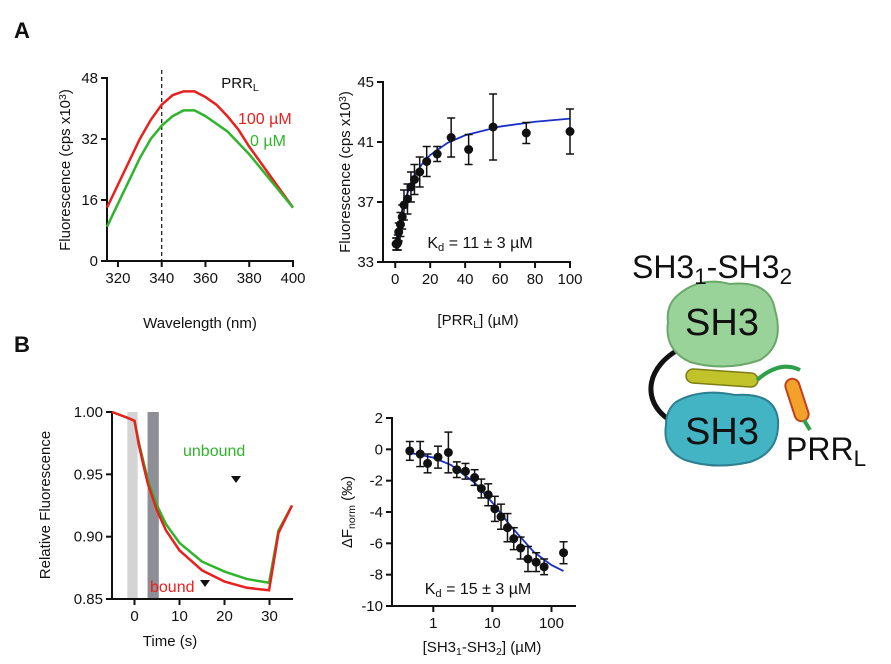  I want to click on y-tick-label: -4, so click(376, 512).